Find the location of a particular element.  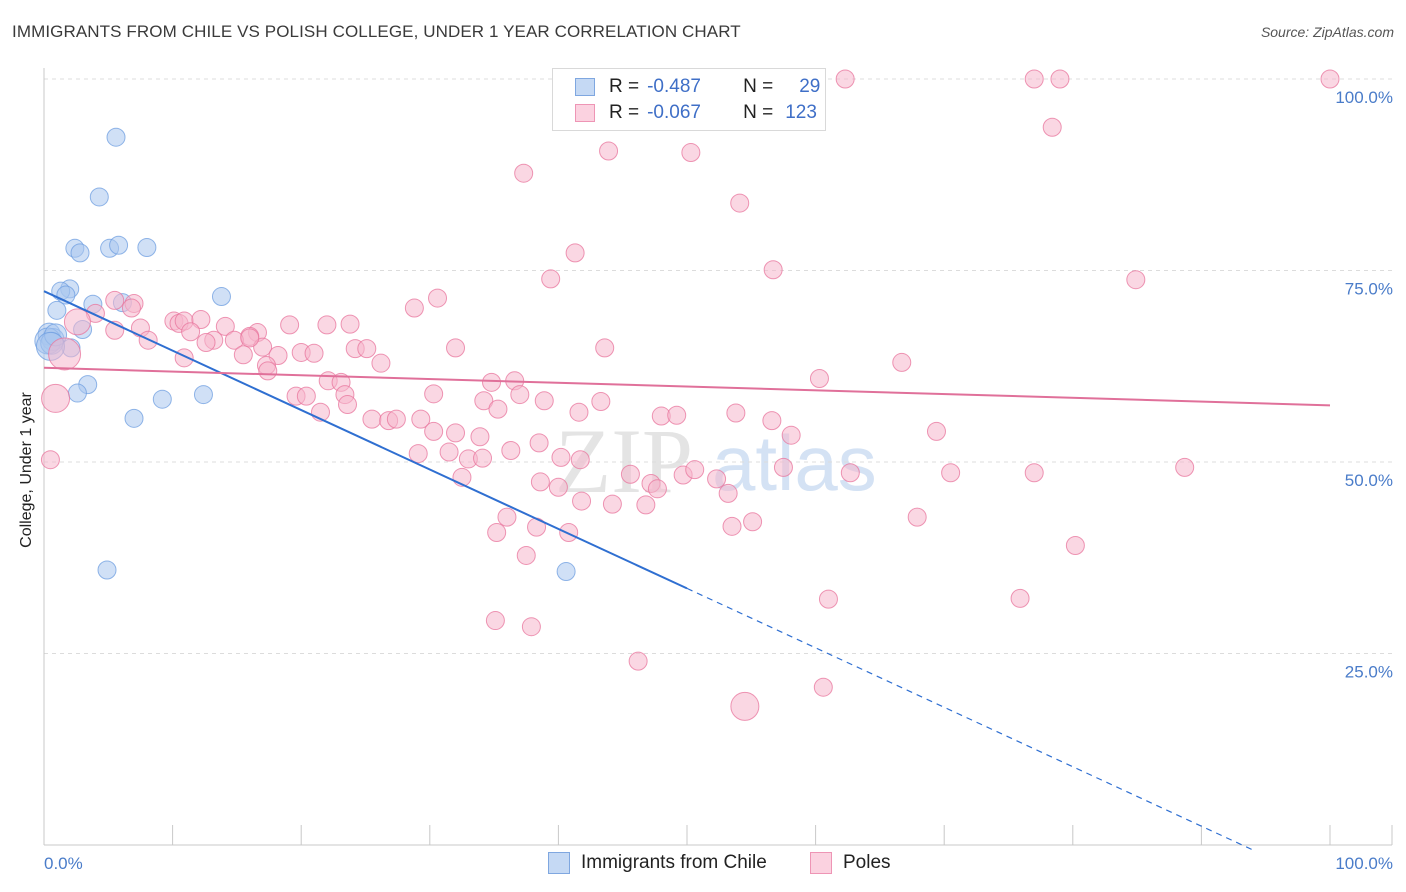

legend-swatch-chile is located at coordinates (559, 863).